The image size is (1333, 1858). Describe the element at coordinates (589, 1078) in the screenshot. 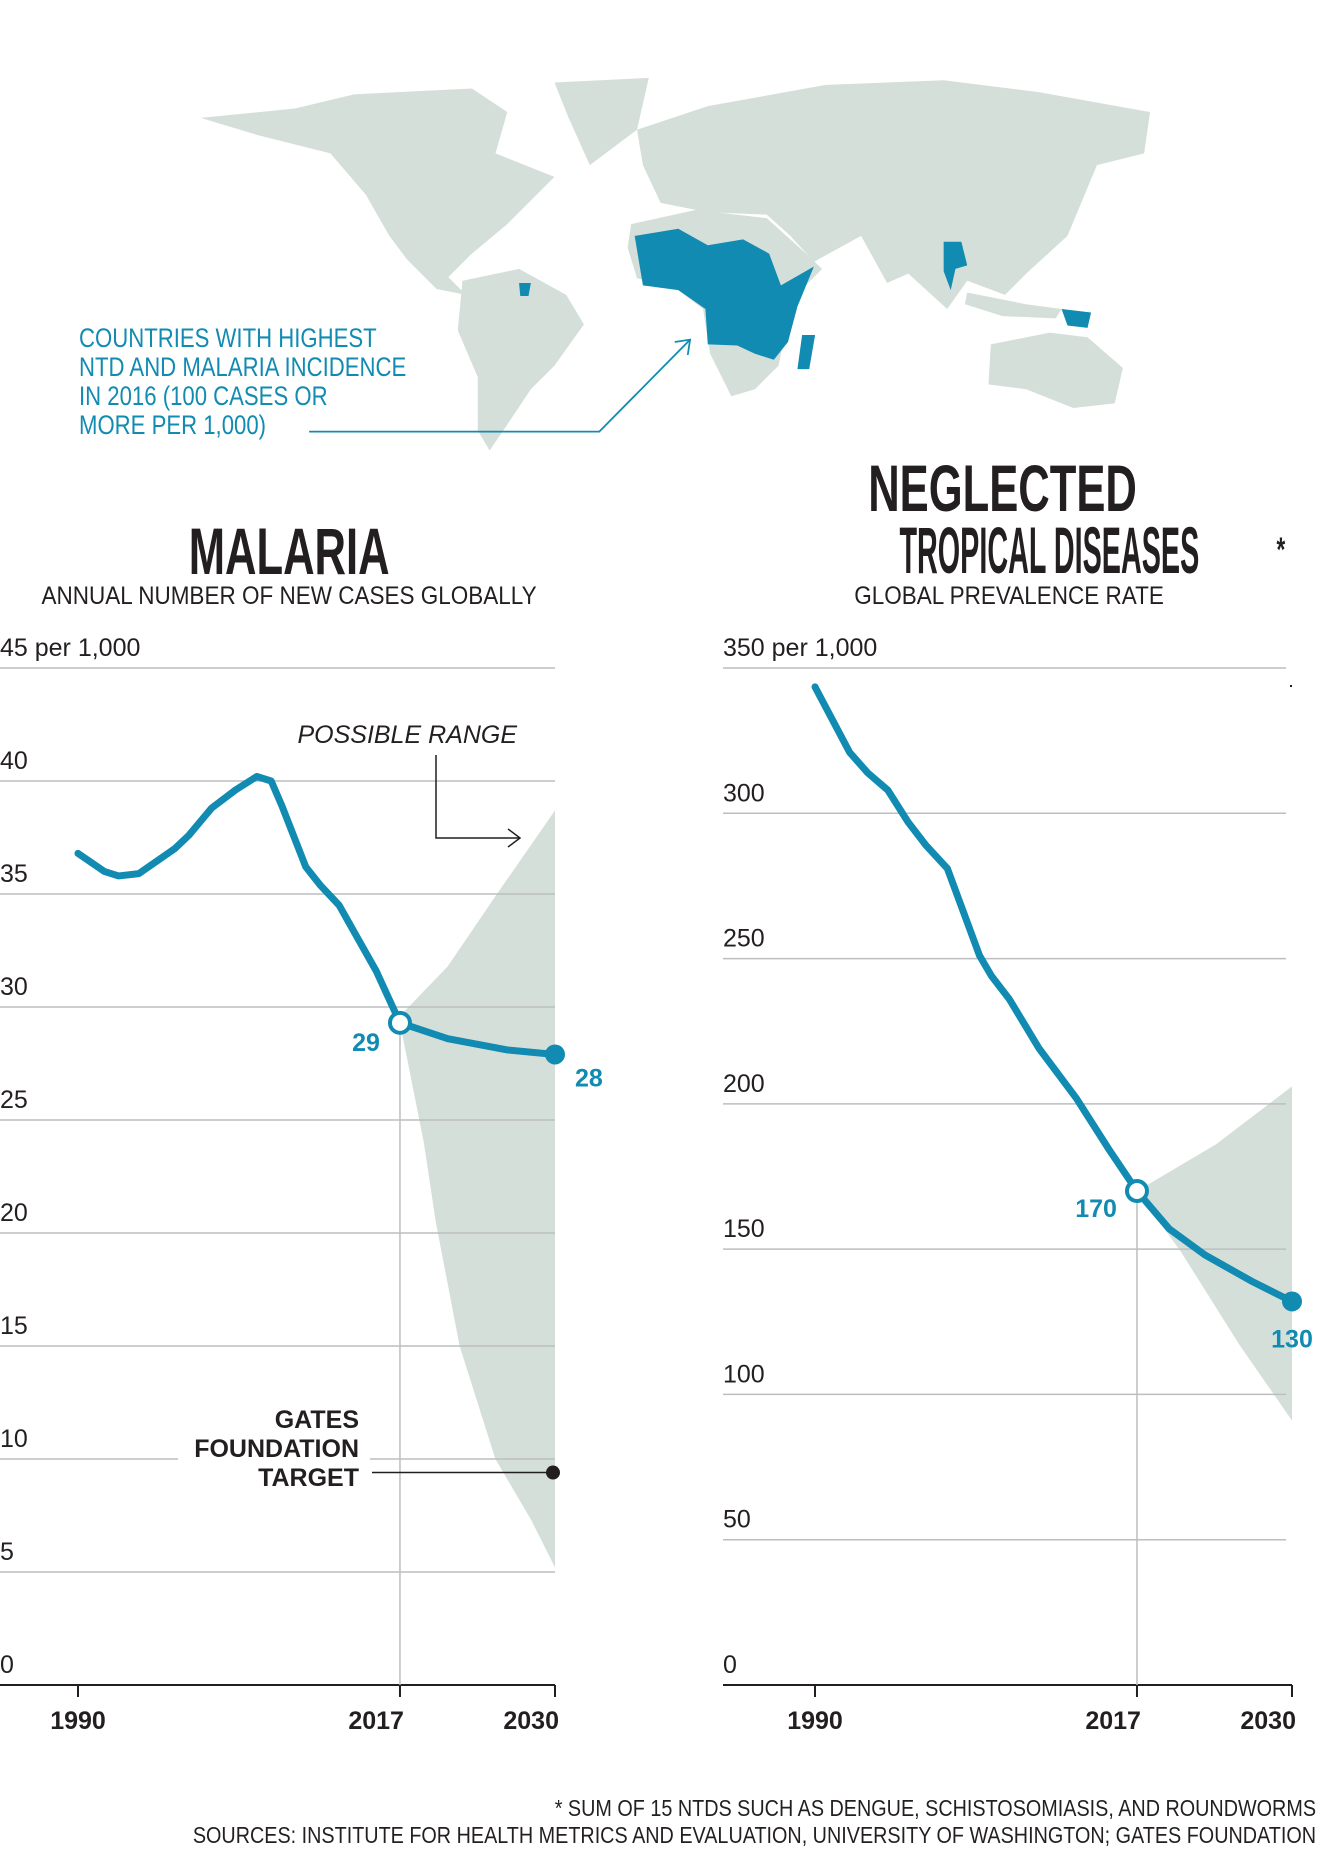

I see `malaria-2030-value-label: 28` at that location.